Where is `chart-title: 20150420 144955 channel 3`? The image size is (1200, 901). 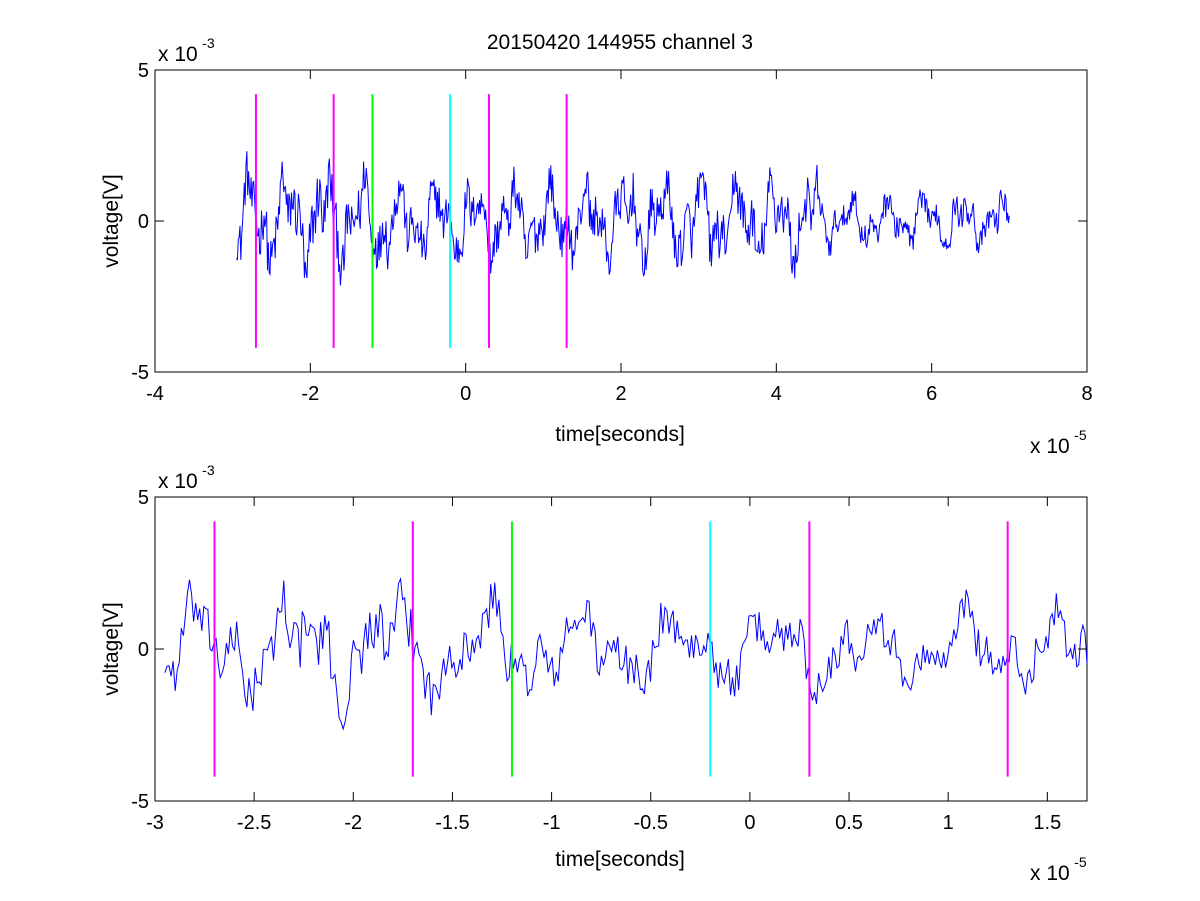
chart-title: 20150420 144955 channel 3 is located at coordinates (620, 42).